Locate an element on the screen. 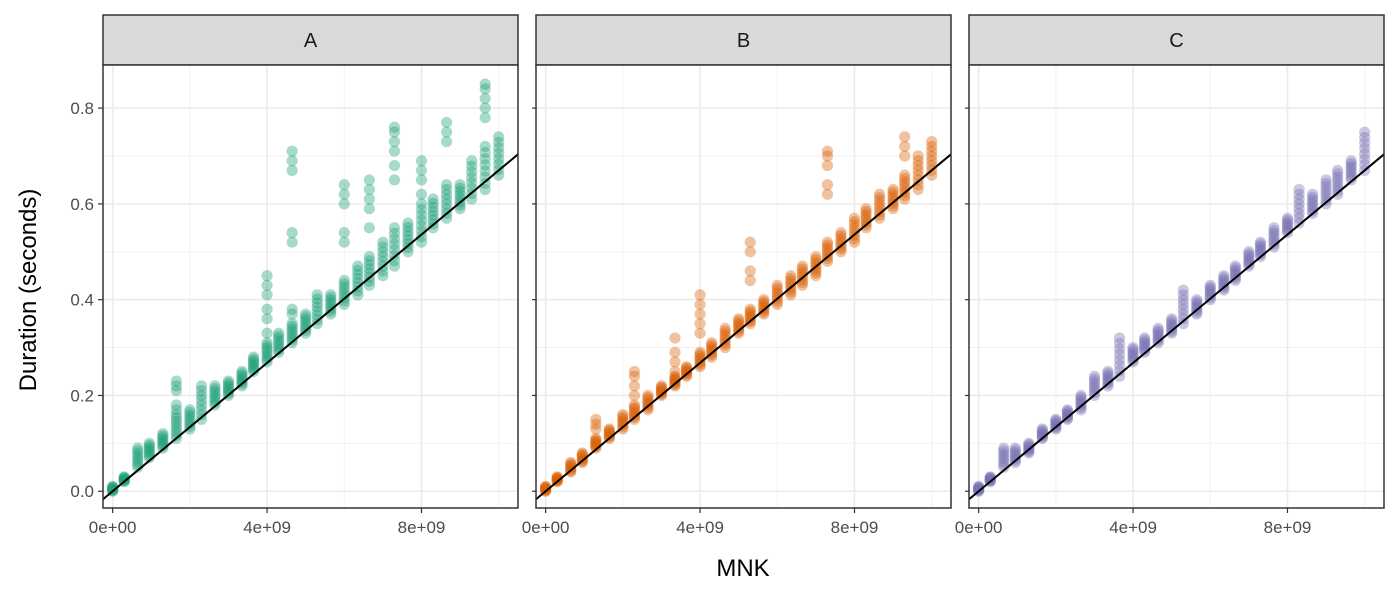  x-tick-label: 4e+09 is located at coordinates (1133, 527).